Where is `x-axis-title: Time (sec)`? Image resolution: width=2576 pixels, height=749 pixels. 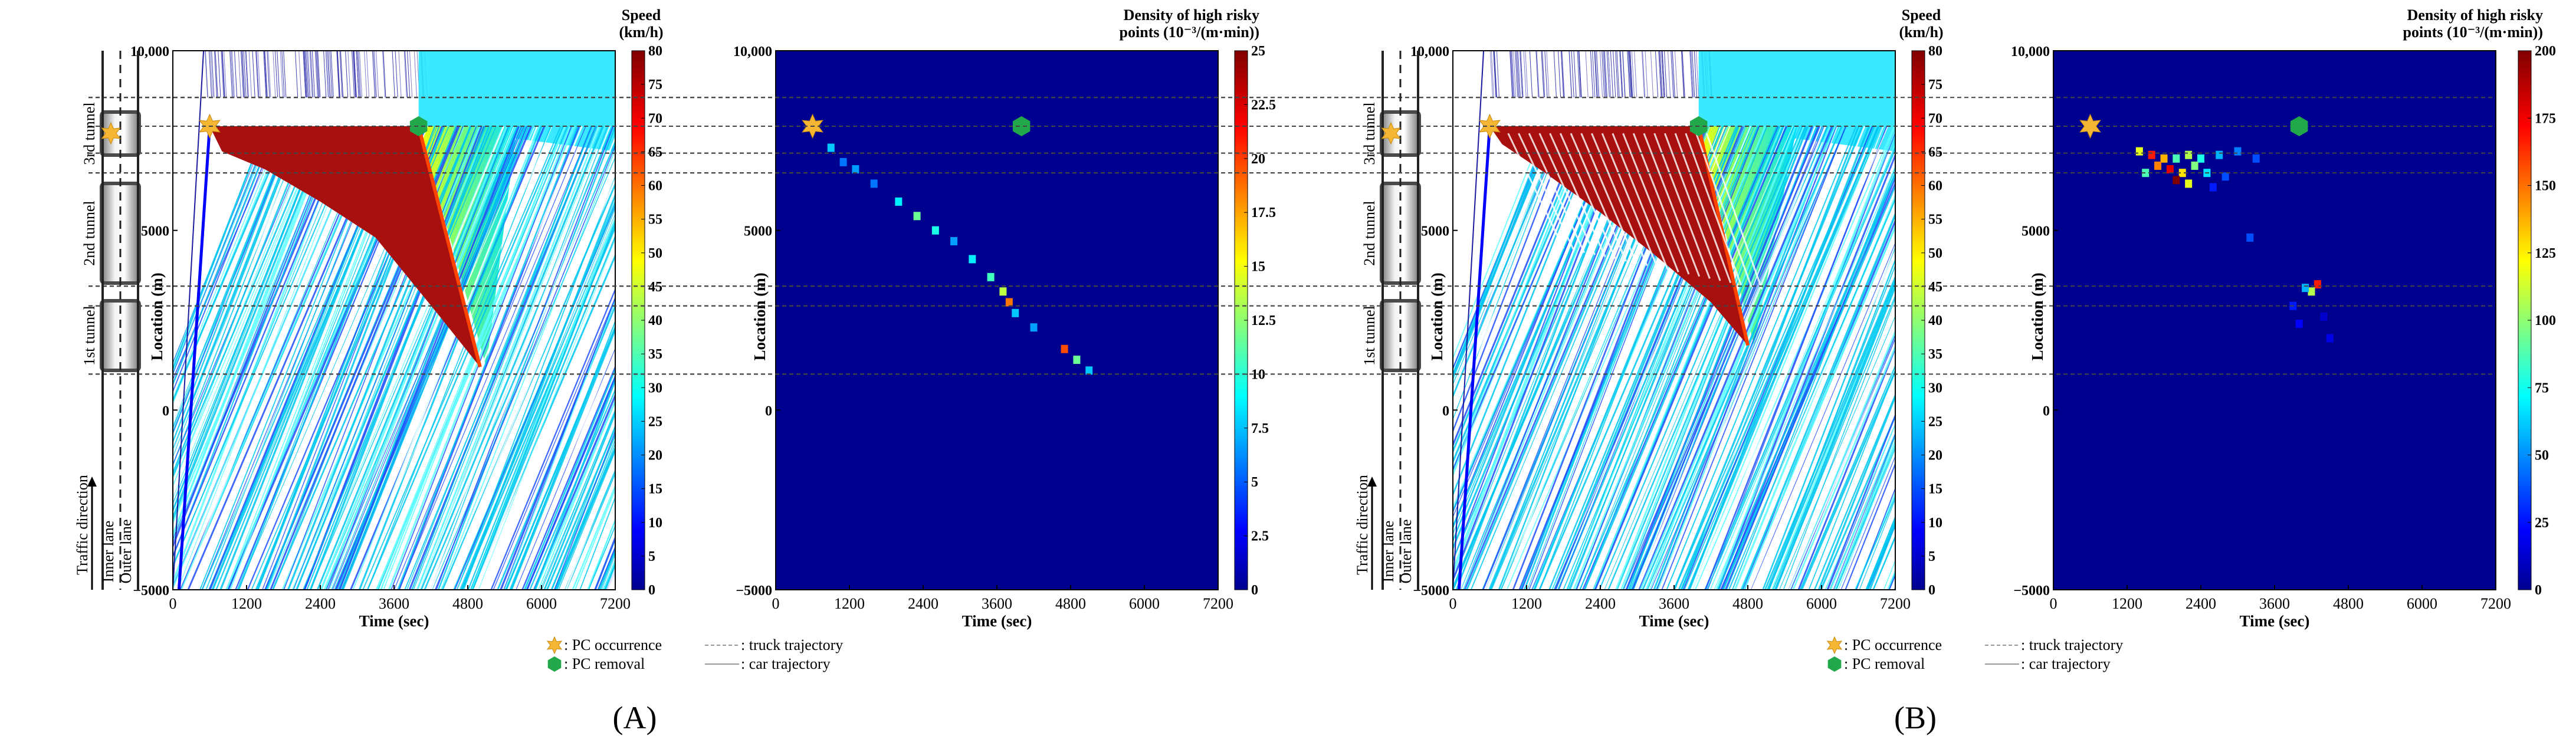
x-axis-title: Time (sec) is located at coordinates (394, 621).